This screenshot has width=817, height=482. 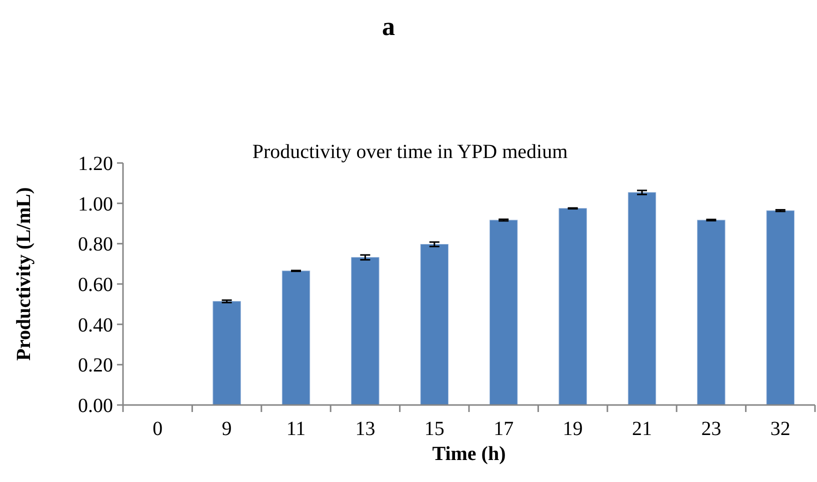 I want to click on x-tick-label: 32, so click(x=780, y=429).